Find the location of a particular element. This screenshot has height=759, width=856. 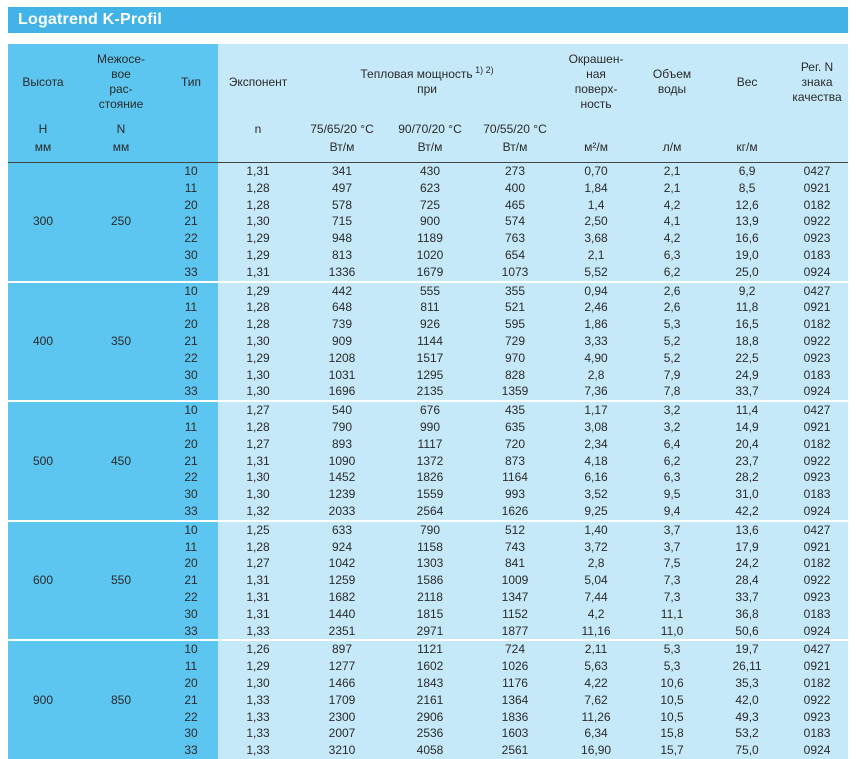

value-cell: 1709 is located at coordinates (342, 700).